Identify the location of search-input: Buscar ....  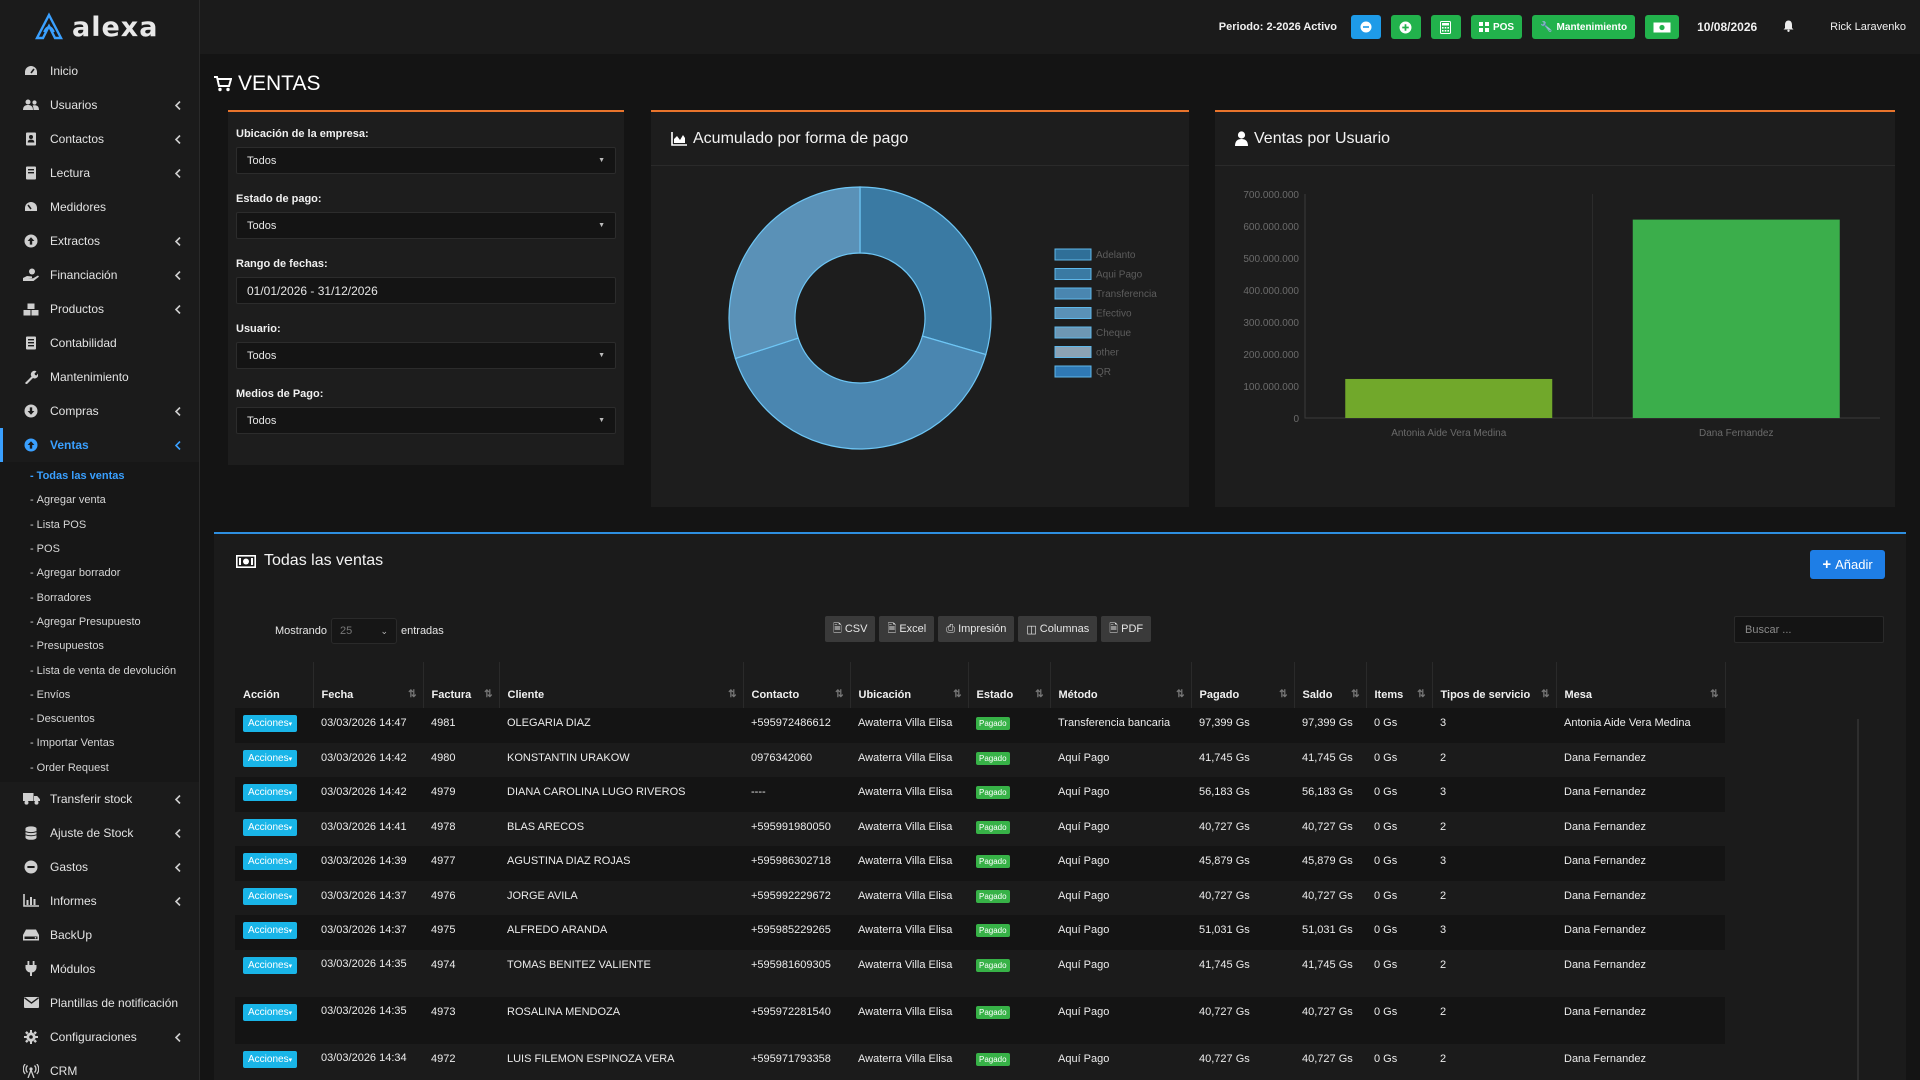
(1809, 629).